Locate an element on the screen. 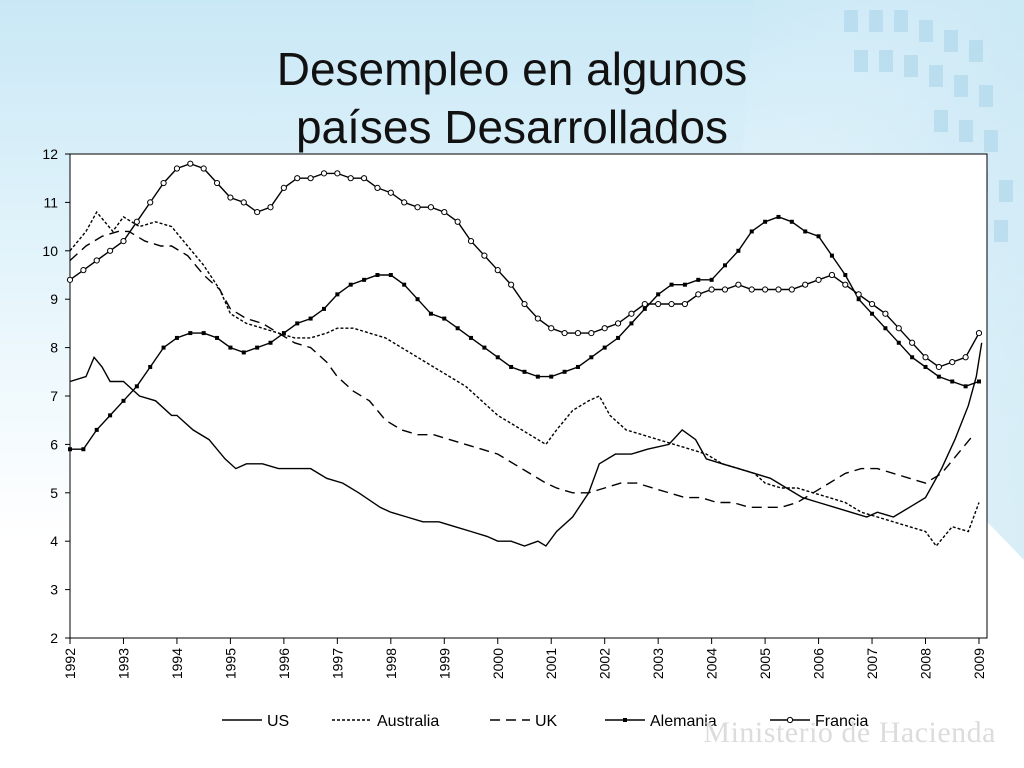 This screenshot has width=1024, height=768. x-tick-label: 2005 is located at coordinates (765, 663).